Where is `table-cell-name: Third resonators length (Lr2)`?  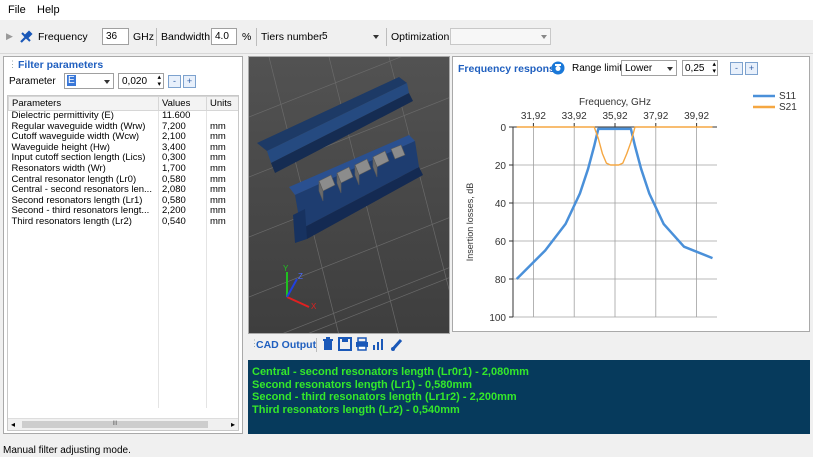 table-cell-name: Third resonators length (Lr2) is located at coordinates (83, 222).